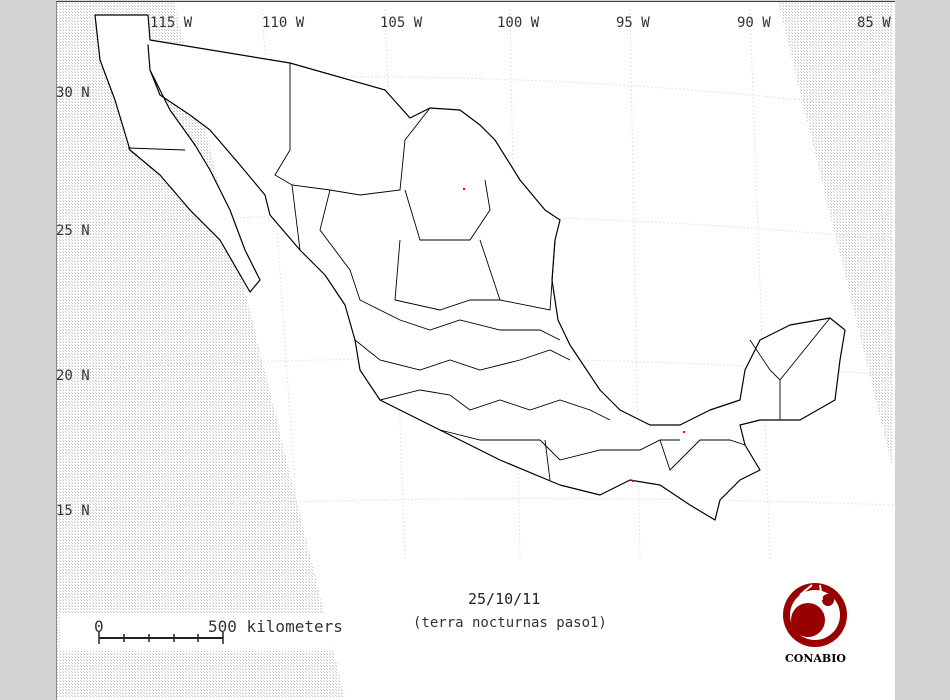 The image size is (950, 700). What do you see at coordinates (275, 626) in the screenshot?
I see `scale-end-label: 500 kilometers` at bounding box center [275, 626].